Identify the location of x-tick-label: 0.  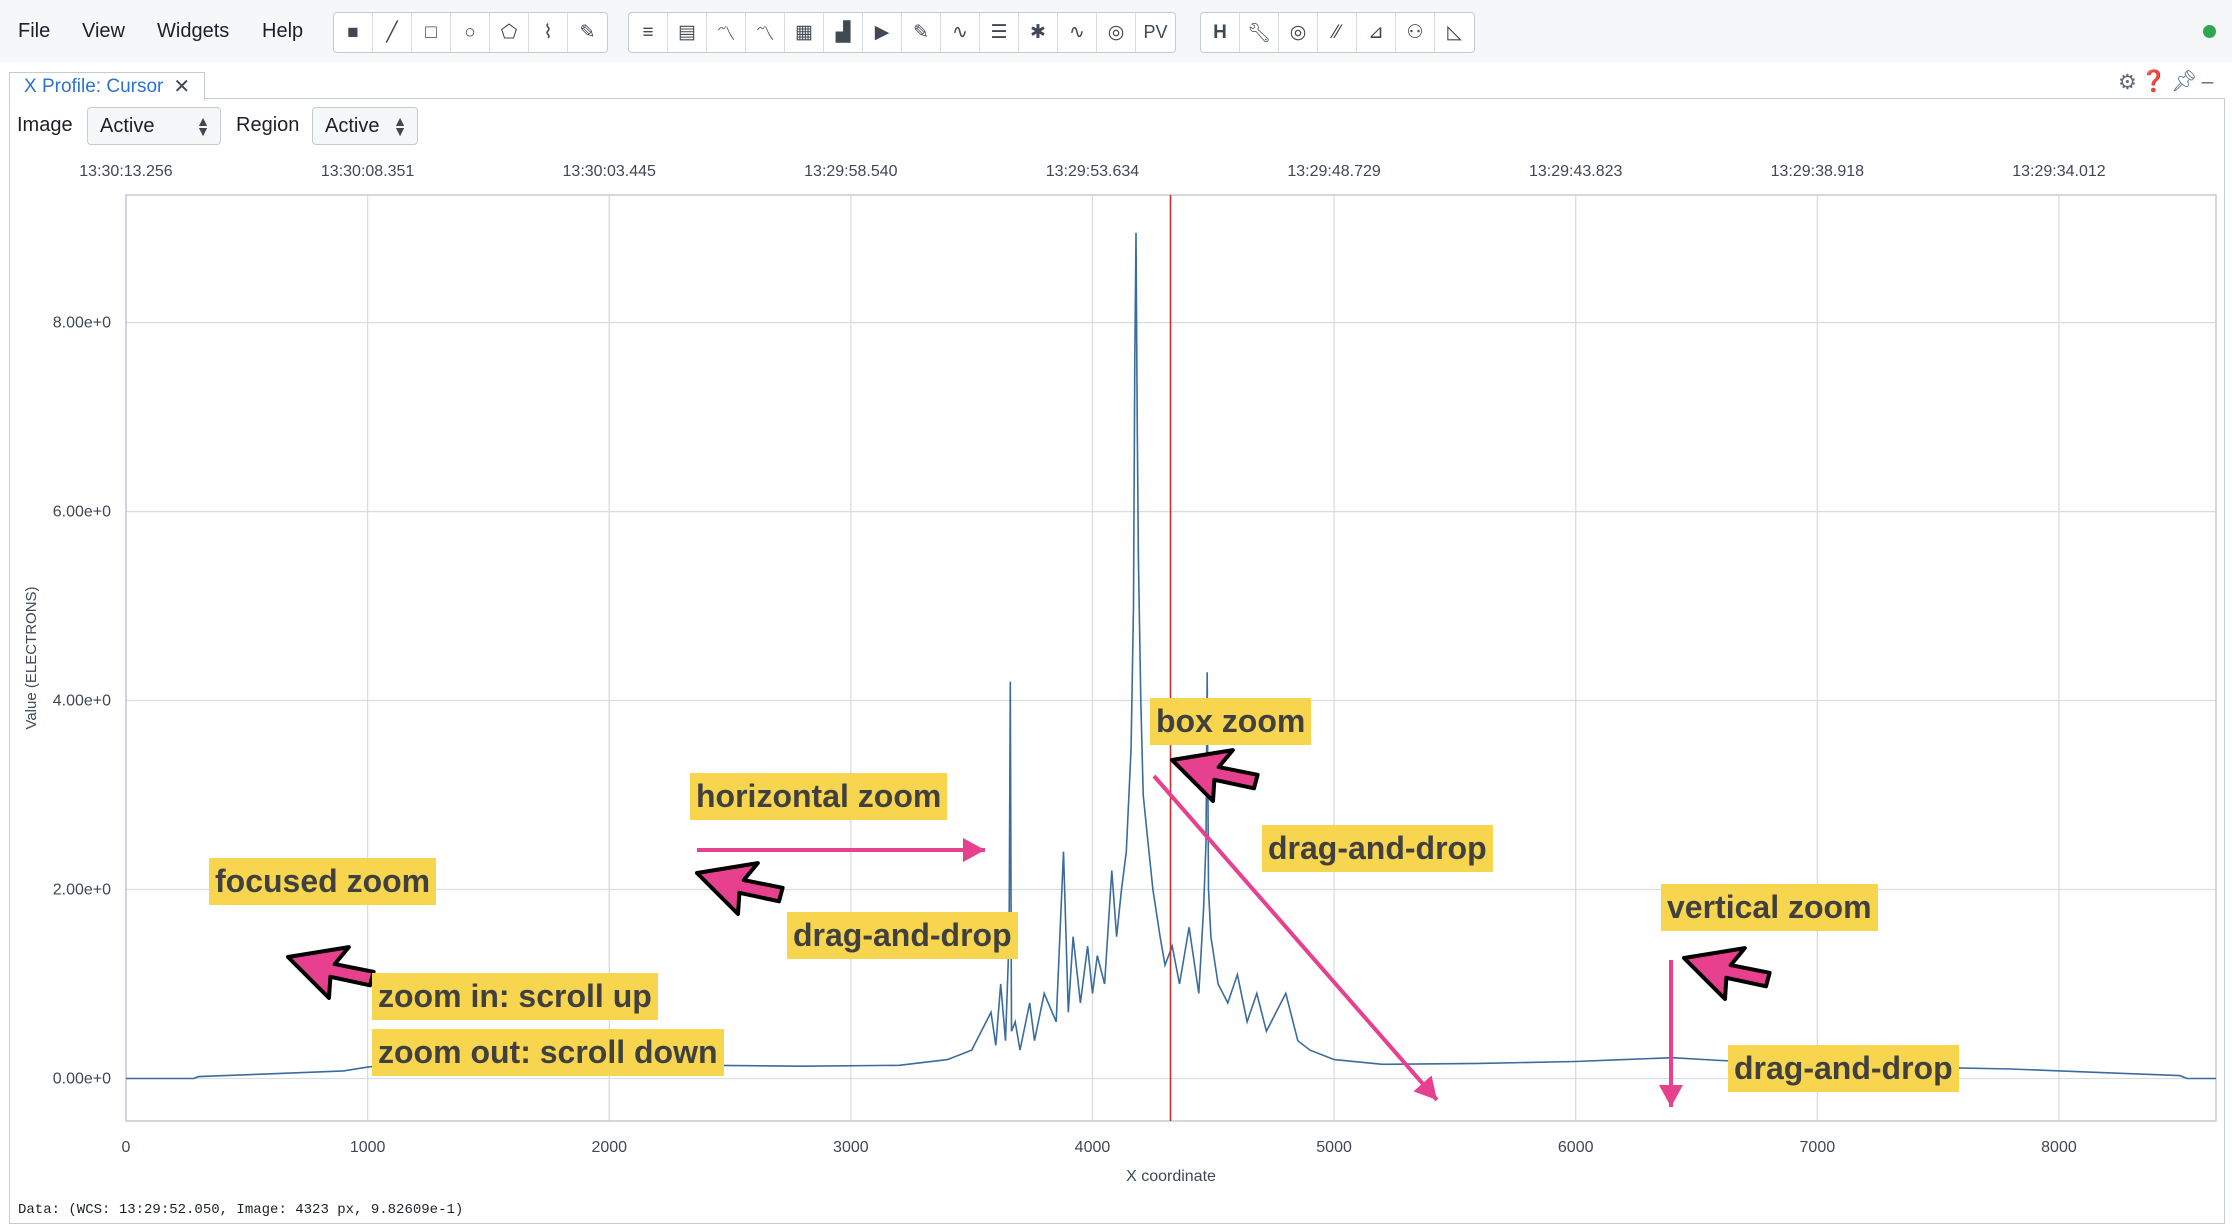
(126, 1147).